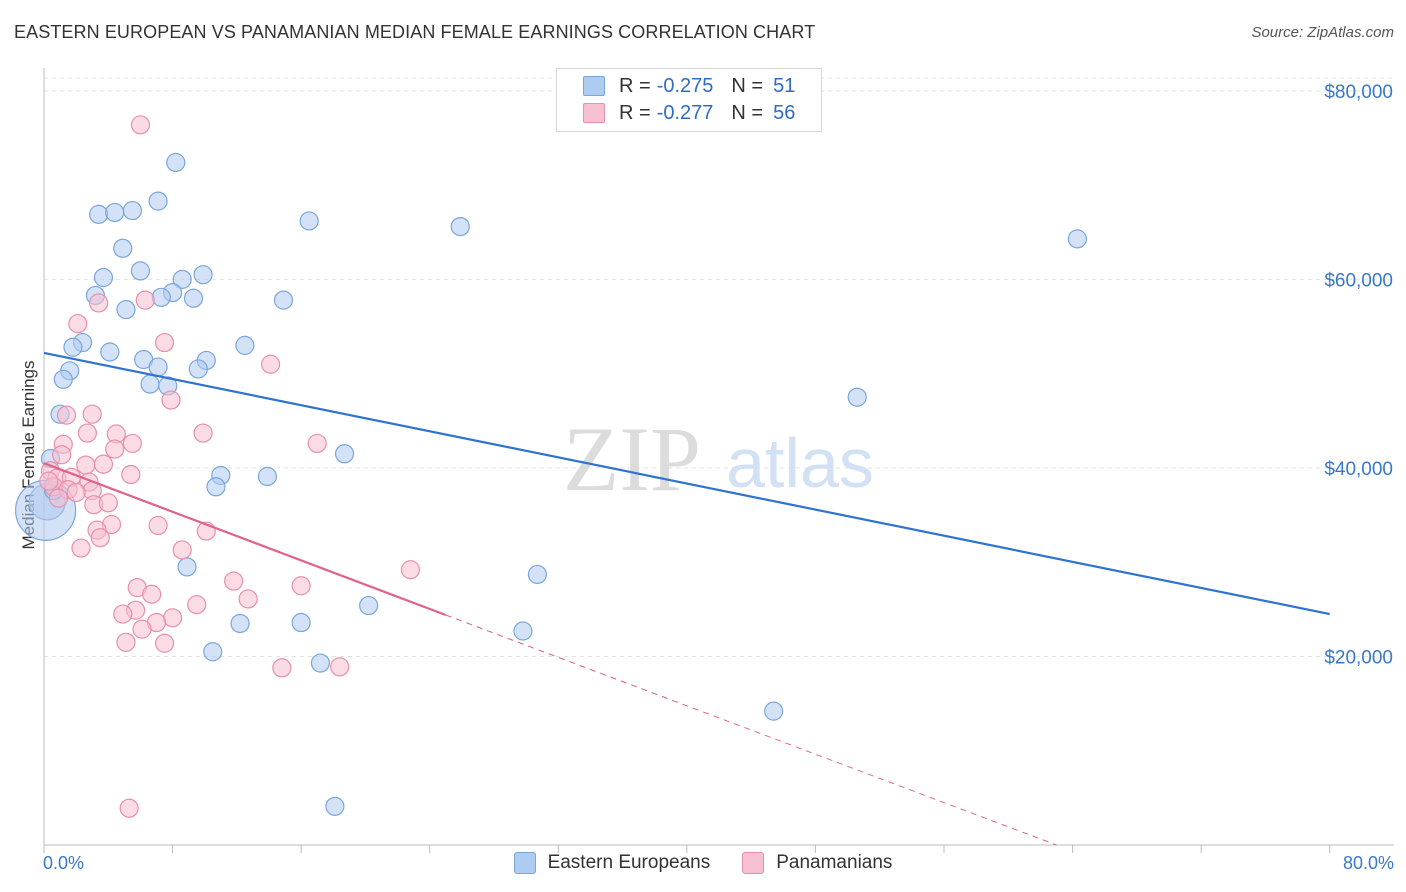  I want to click on y-tick-label: $80,000, so click(1358, 92).